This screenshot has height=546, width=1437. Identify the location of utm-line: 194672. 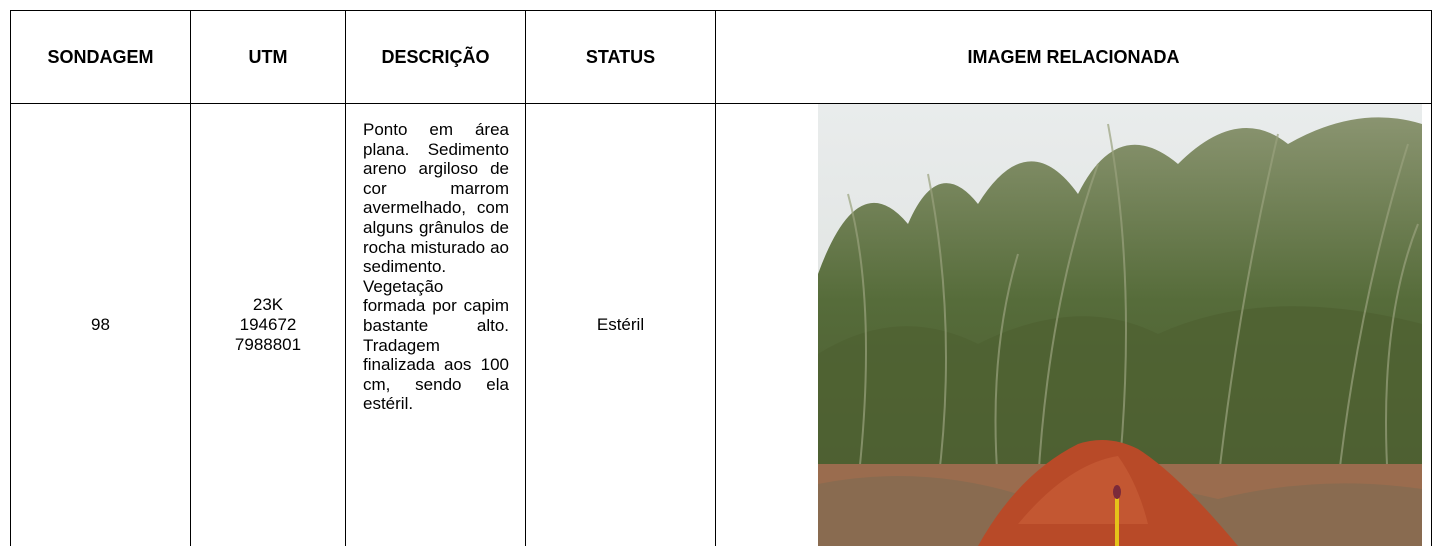
(268, 324).